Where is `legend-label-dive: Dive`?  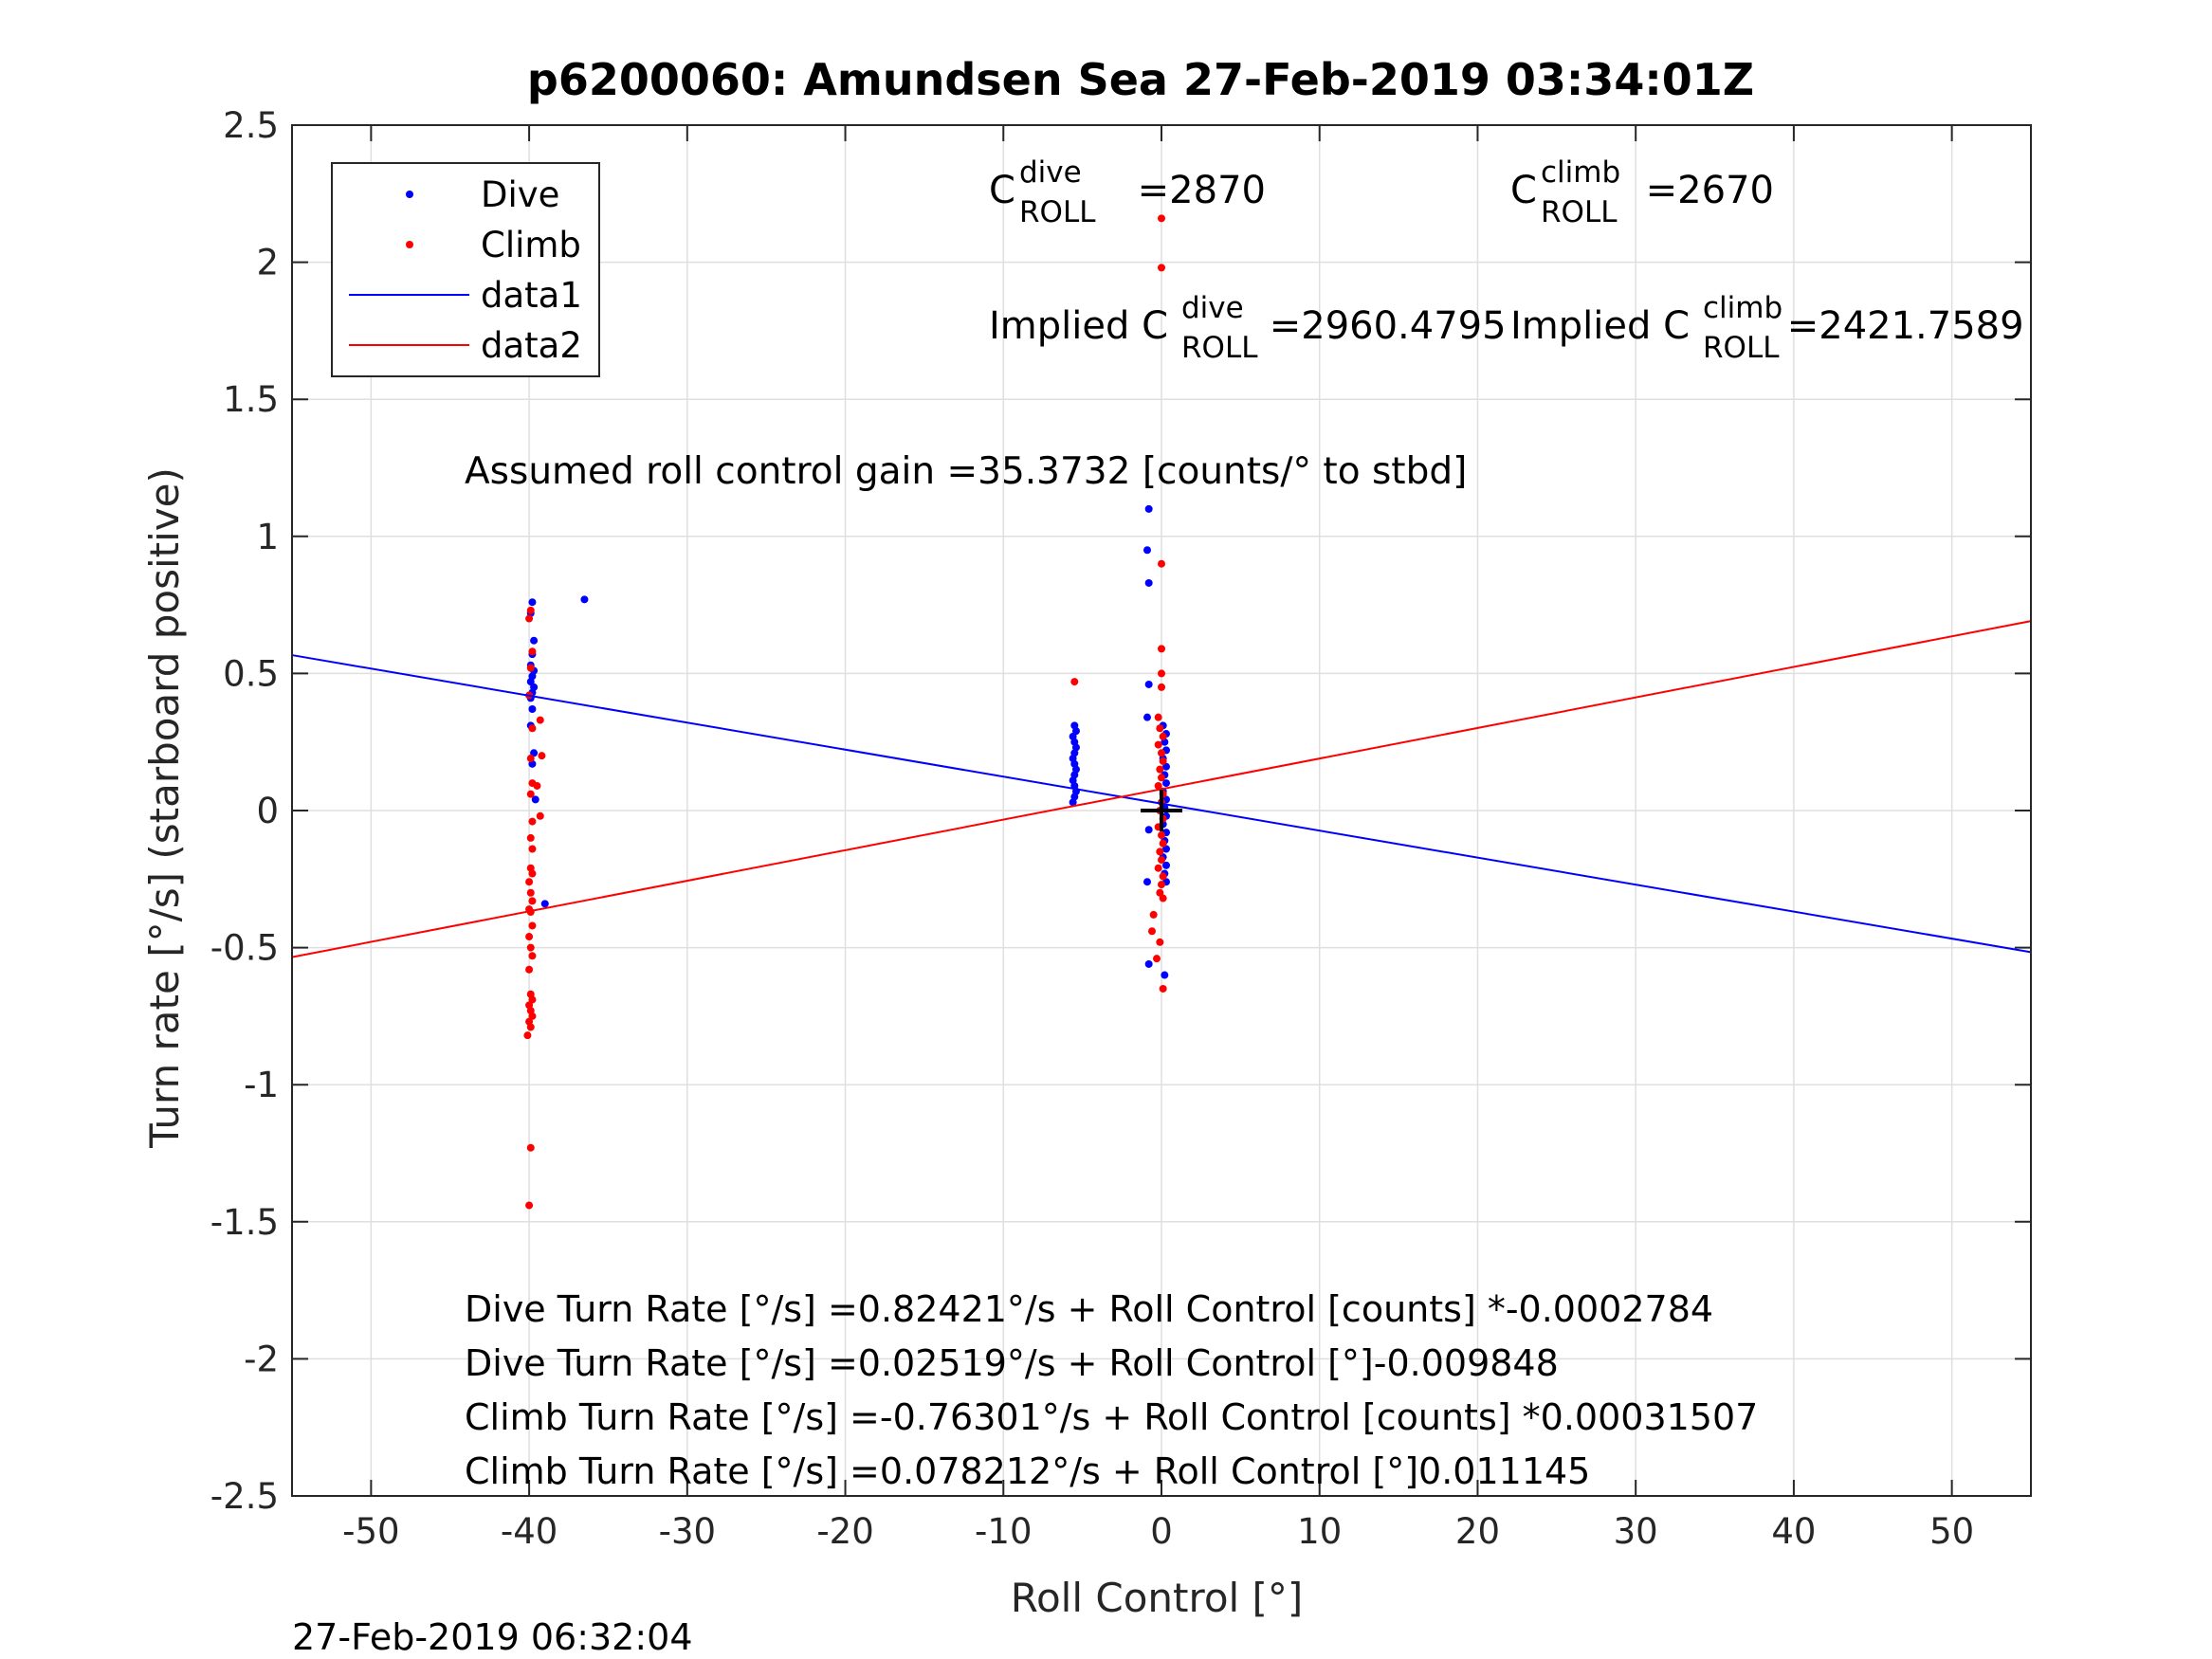 legend-label-dive: Dive is located at coordinates (520, 194).